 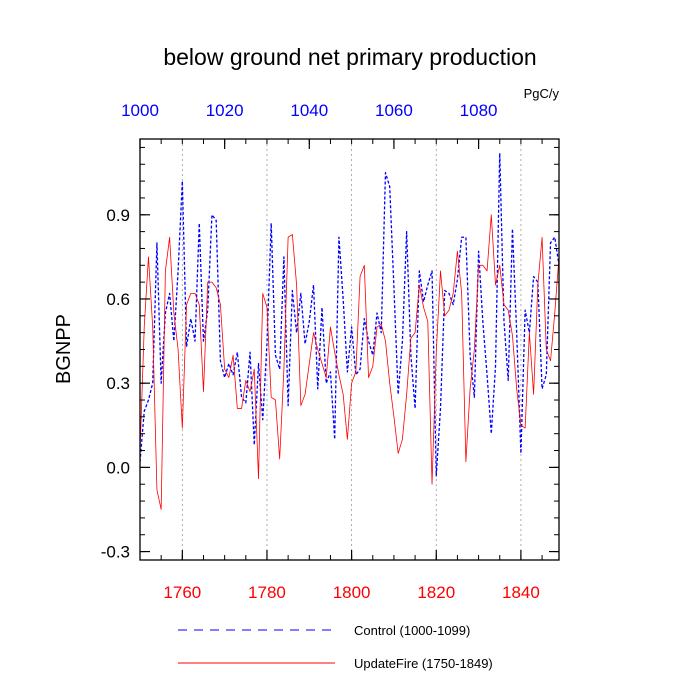 I want to click on top-tick-label: 1000, so click(x=140, y=110).